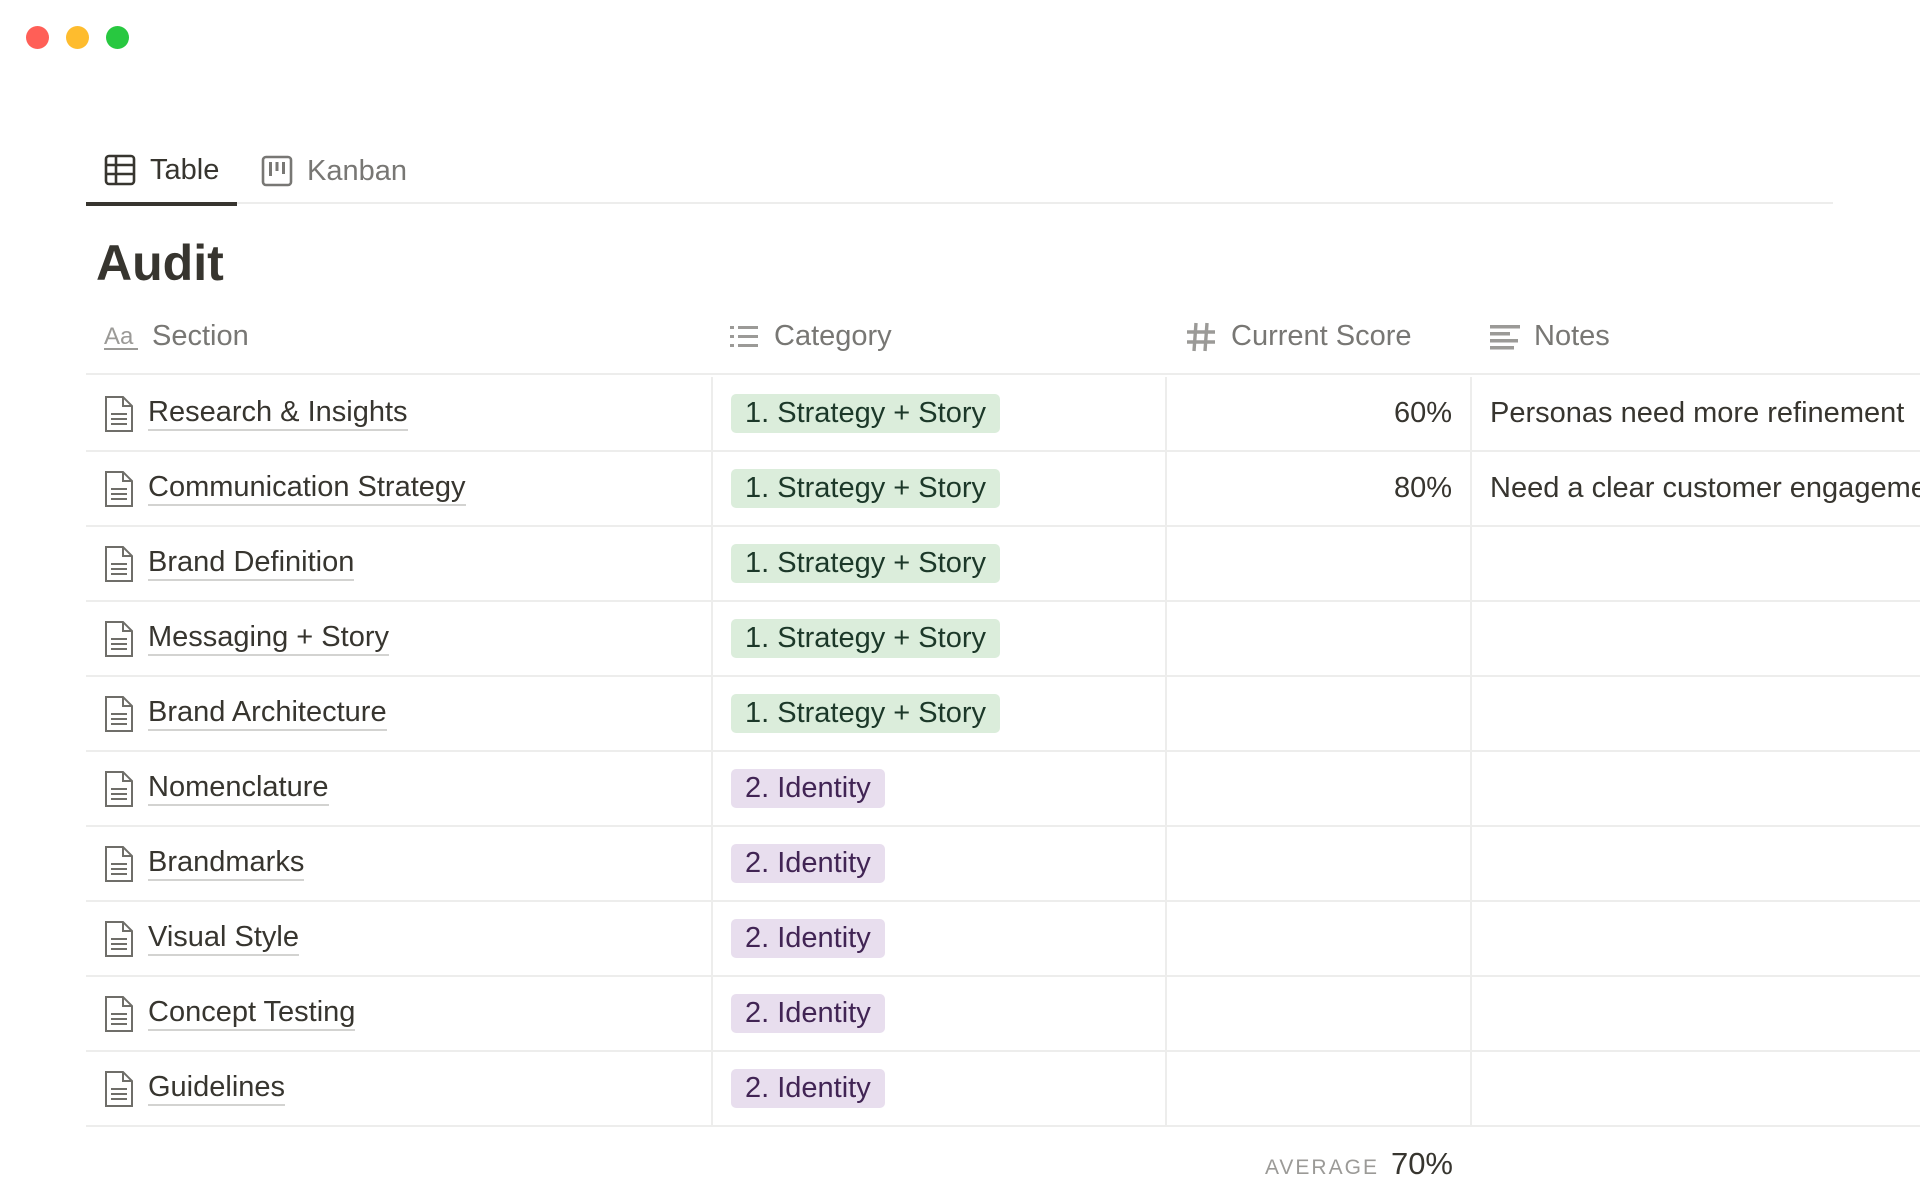 This screenshot has height=1200, width=1920. What do you see at coordinates (399, 938) in the screenshot?
I see `section-cell: Visual Style` at bounding box center [399, 938].